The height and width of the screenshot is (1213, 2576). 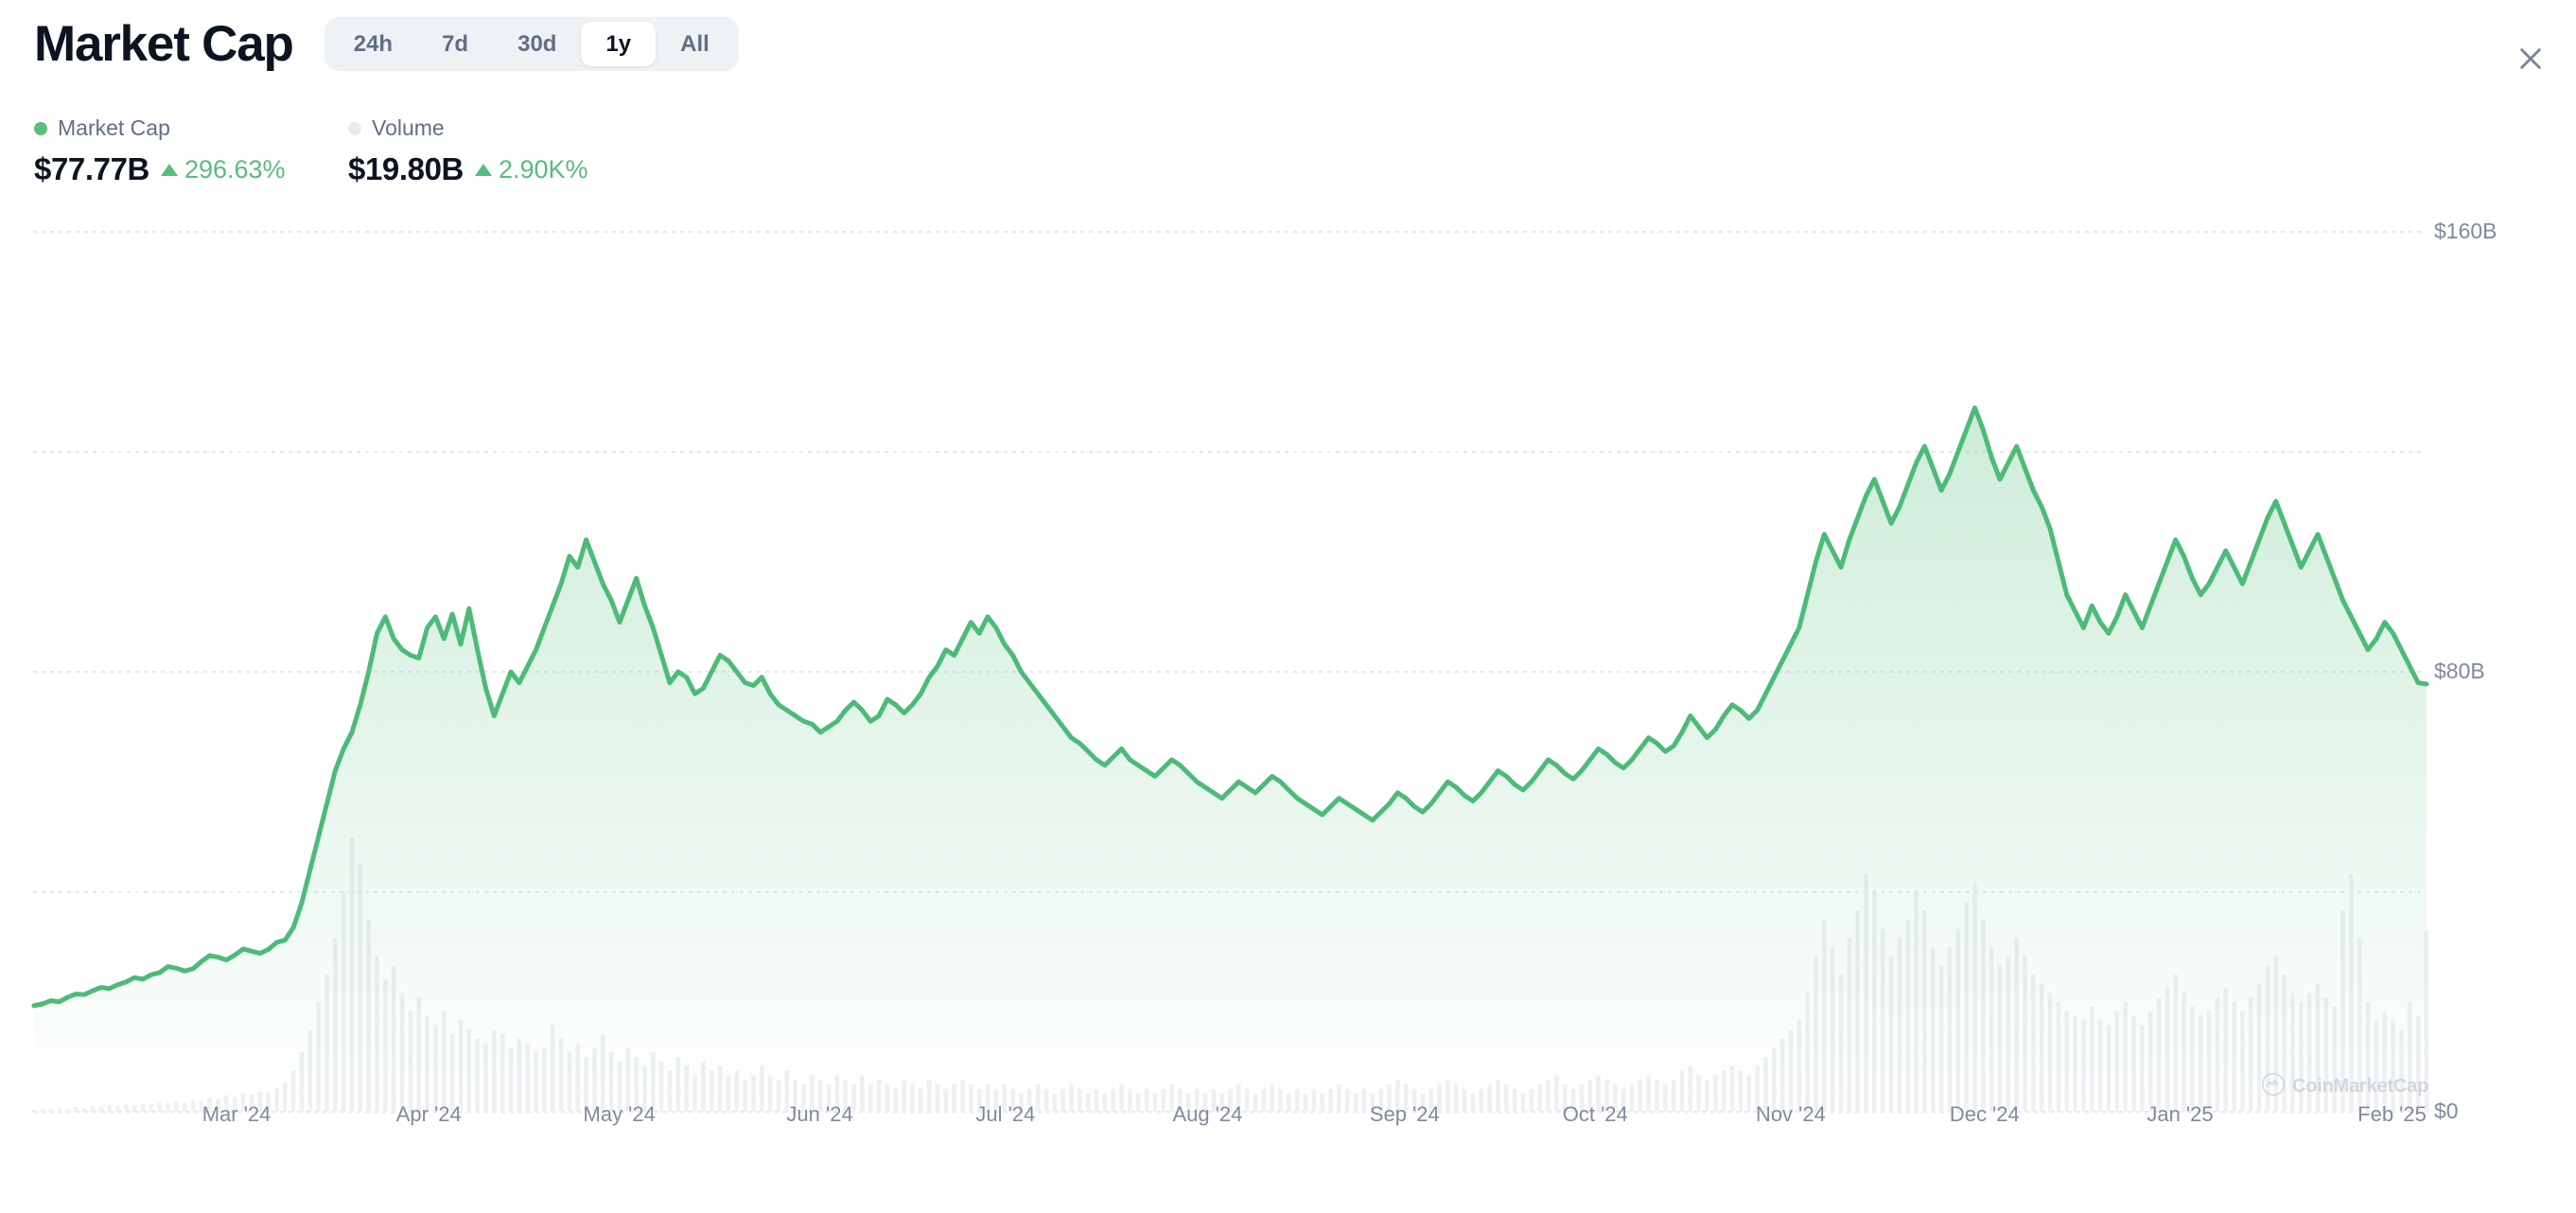 What do you see at coordinates (235, 169) in the screenshot?
I see `stat-change-value: 296.63%` at bounding box center [235, 169].